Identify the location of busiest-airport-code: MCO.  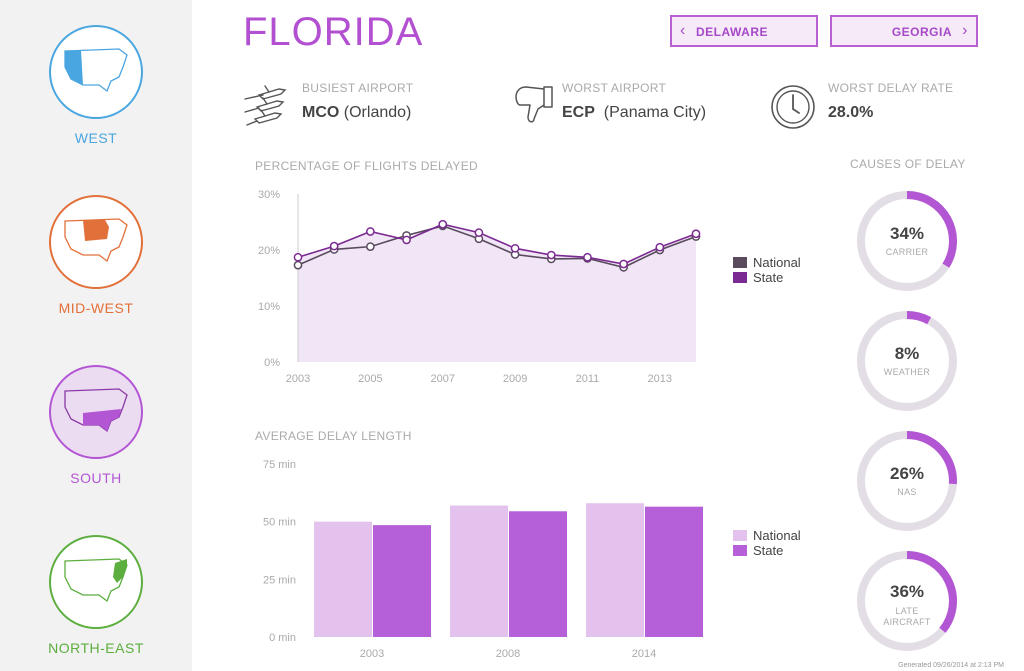
(321, 112).